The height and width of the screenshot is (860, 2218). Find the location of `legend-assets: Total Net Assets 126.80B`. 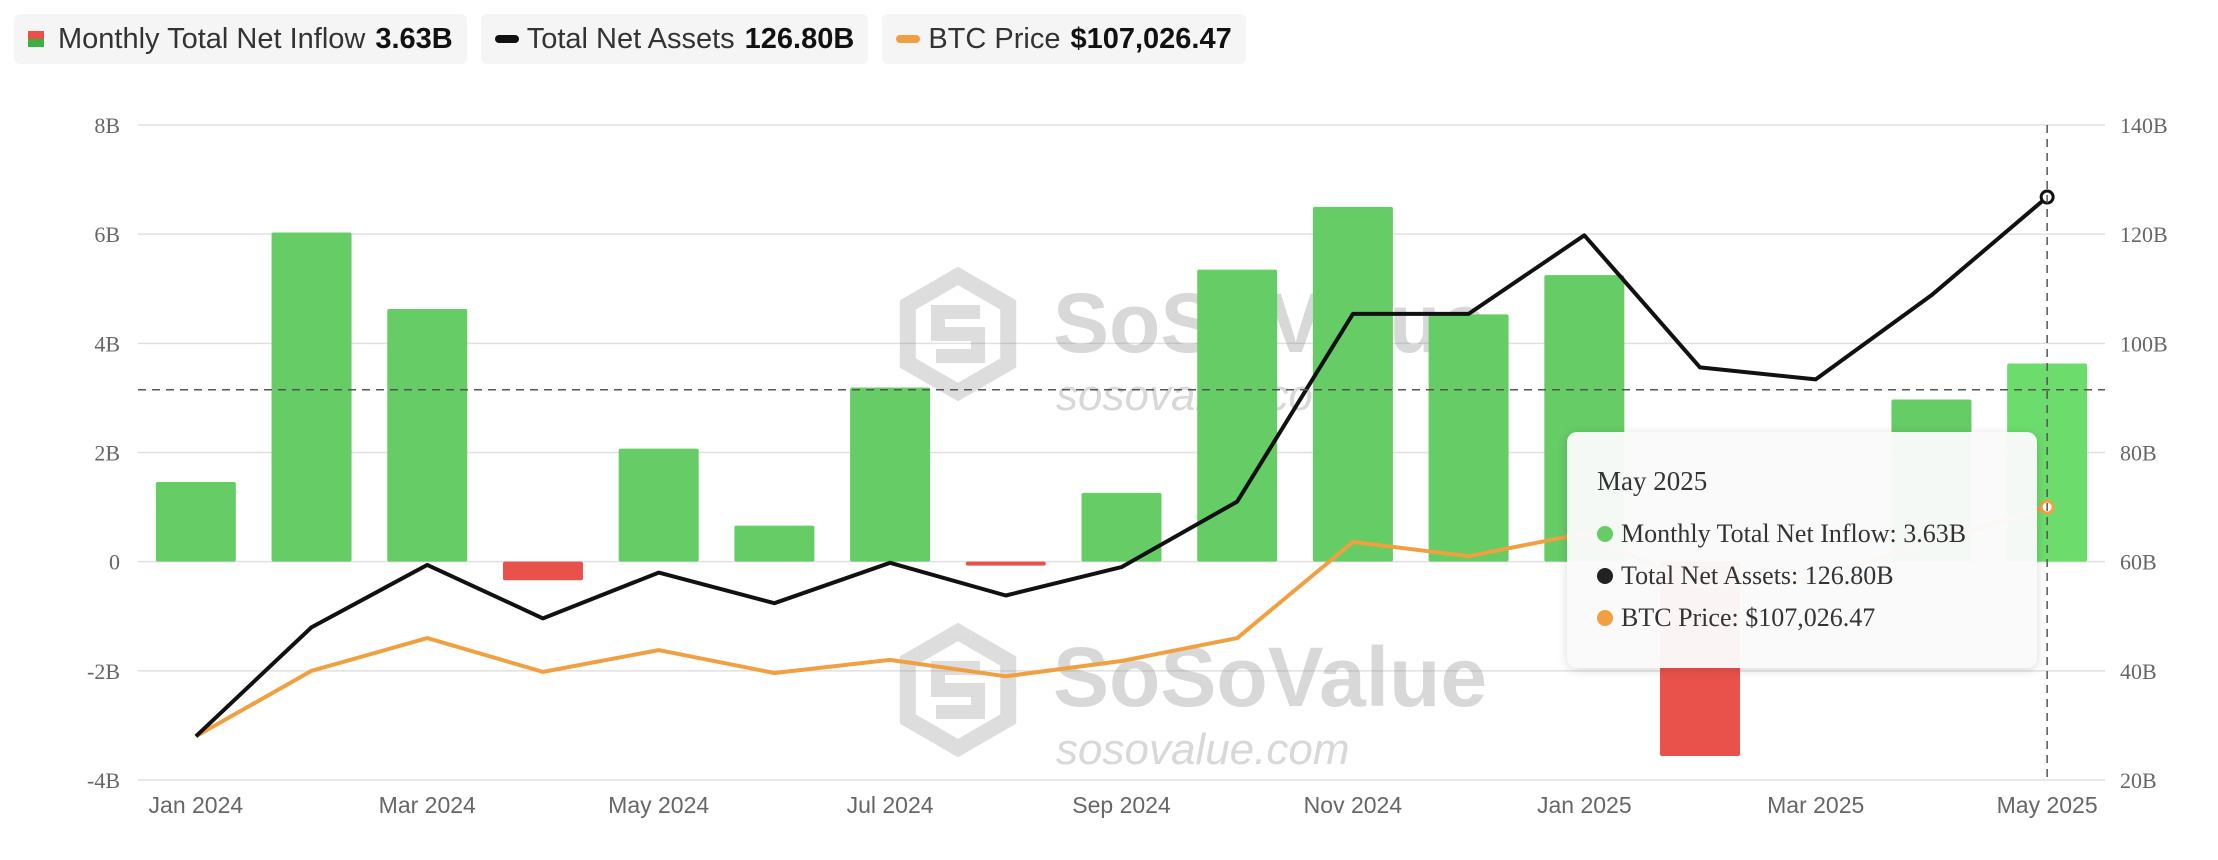

legend-assets: Total Net Assets 126.80B is located at coordinates (674, 39).